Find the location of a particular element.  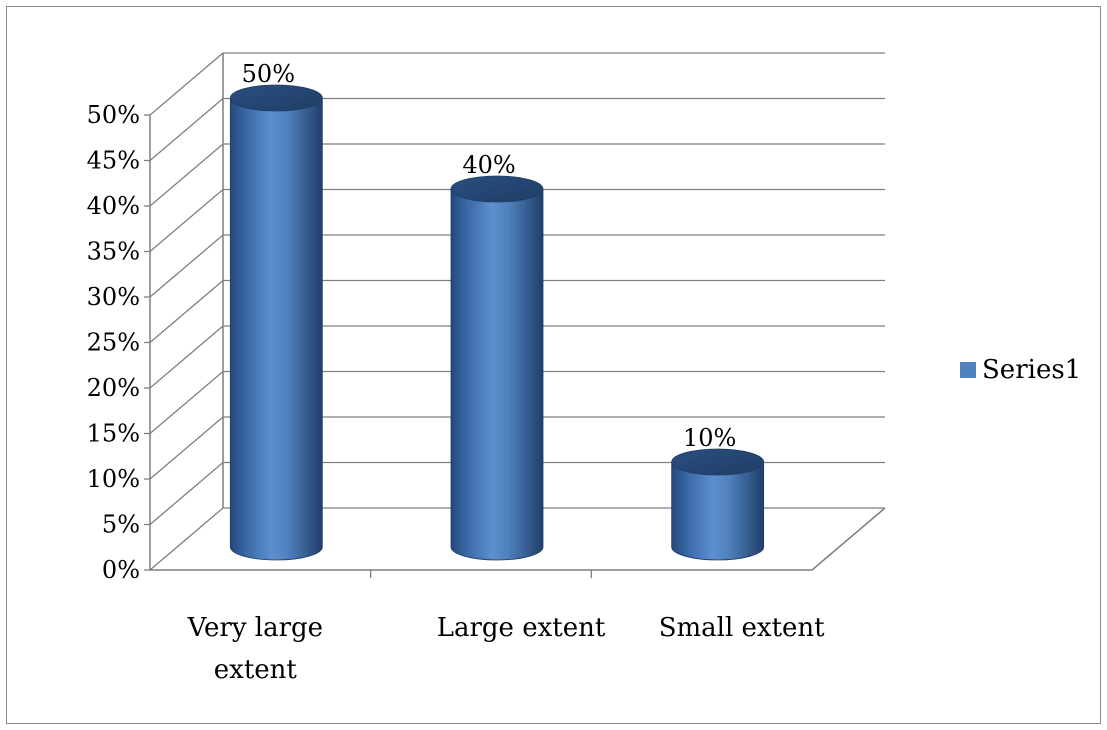

floor-edge is located at coordinates (848, 539).